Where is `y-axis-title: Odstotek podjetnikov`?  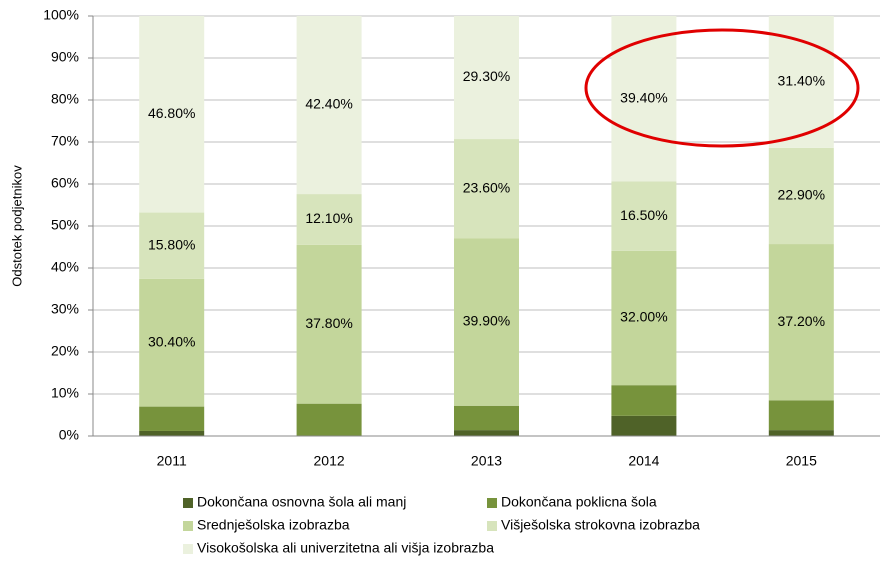 y-axis-title: Odstotek podjetnikov is located at coordinates (16, 226).